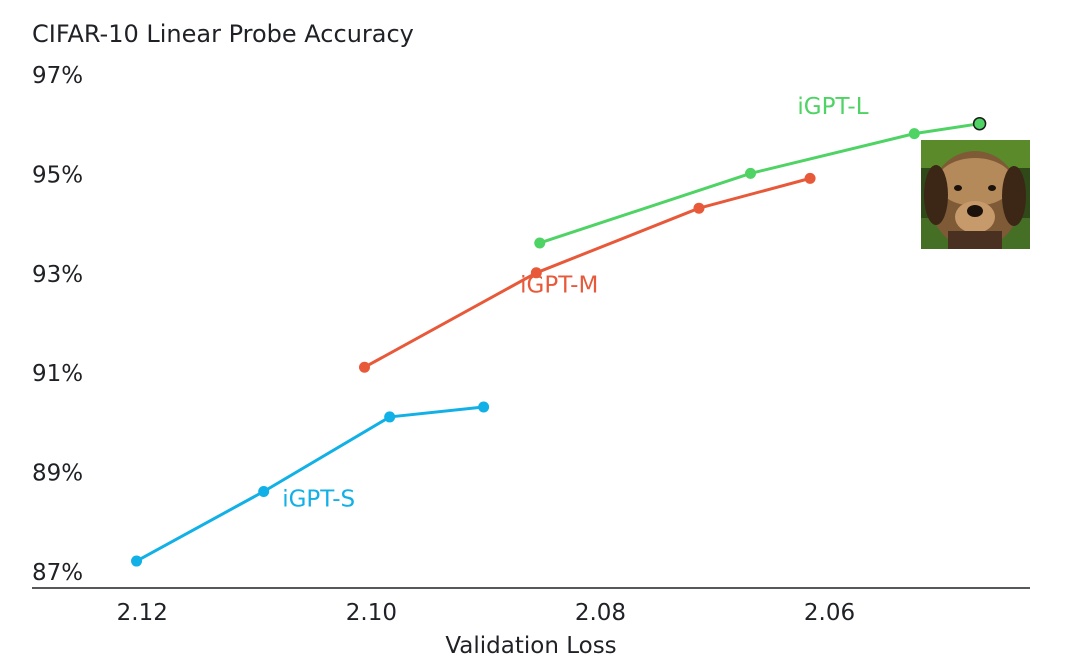 The width and height of the screenshot is (1080, 668). Describe the element at coordinates (530, 646) in the screenshot. I see `x-axis-label: Validation Loss` at that location.